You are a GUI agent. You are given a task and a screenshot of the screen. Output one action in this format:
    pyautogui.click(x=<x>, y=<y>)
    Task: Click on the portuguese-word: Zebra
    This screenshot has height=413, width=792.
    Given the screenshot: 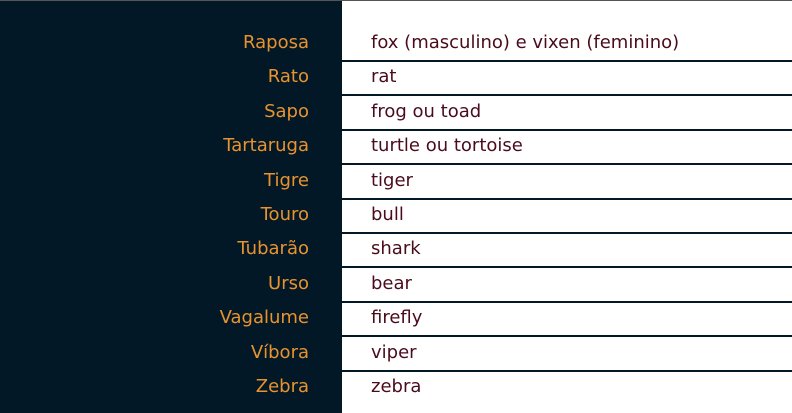 What is the action you would take?
    pyautogui.click(x=282, y=386)
    